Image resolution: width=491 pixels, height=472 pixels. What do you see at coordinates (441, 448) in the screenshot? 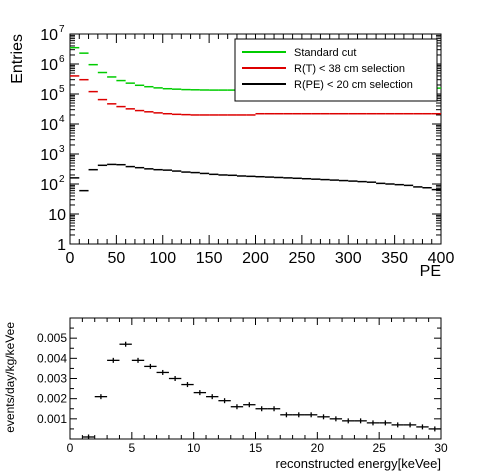
I see `x-tick-label: 30` at bounding box center [441, 448].